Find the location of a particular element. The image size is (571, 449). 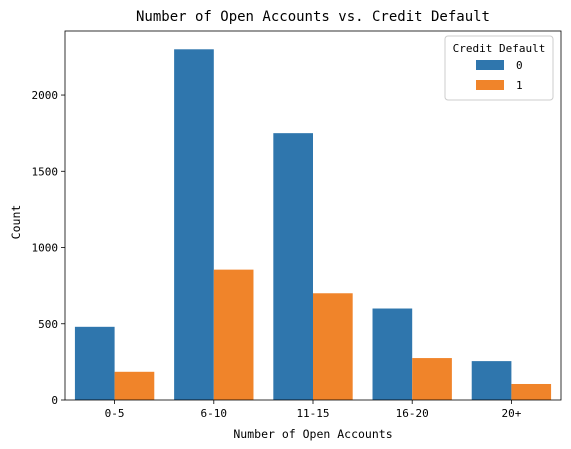

y-tick-label: 1500 is located at coordinates (45, 171).